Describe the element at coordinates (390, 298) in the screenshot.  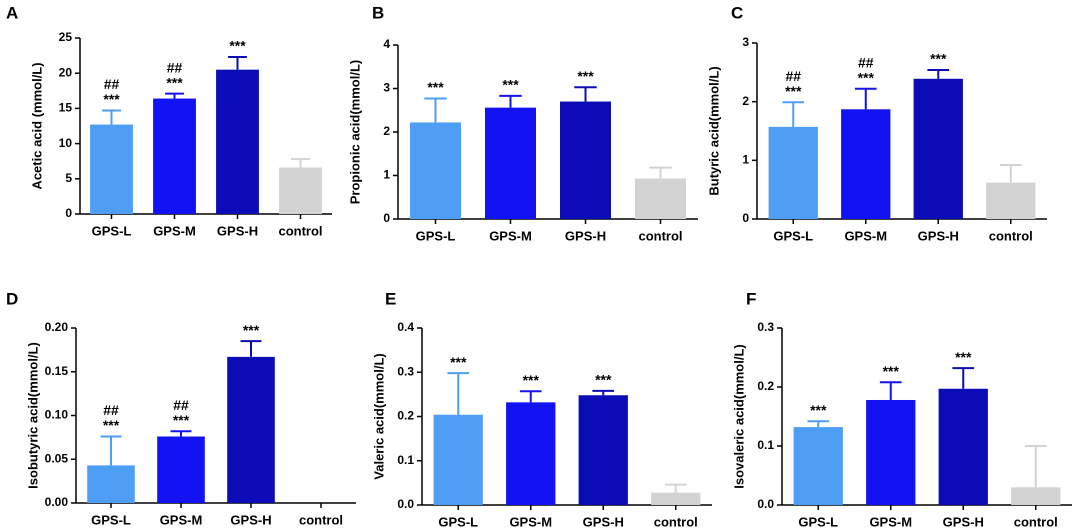
I see `panel-label: E` at that location.